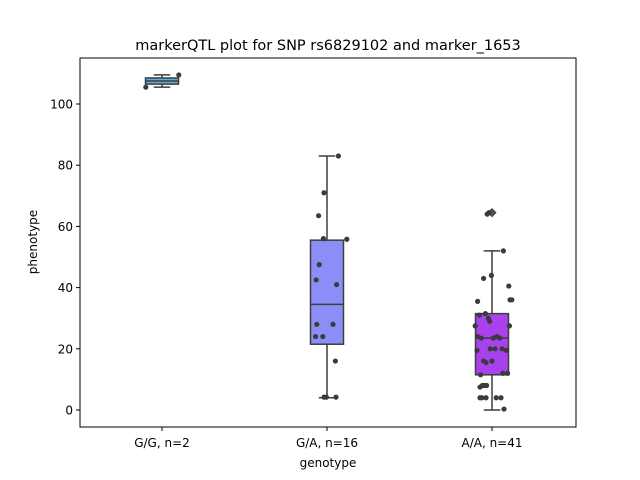 The width and height of the screenshot is (640, 480). What do you see at coordinates (491, 443) in the screenshot?
I see `x-tick-label: A/A, n=41` at bounding box center [491, 443].